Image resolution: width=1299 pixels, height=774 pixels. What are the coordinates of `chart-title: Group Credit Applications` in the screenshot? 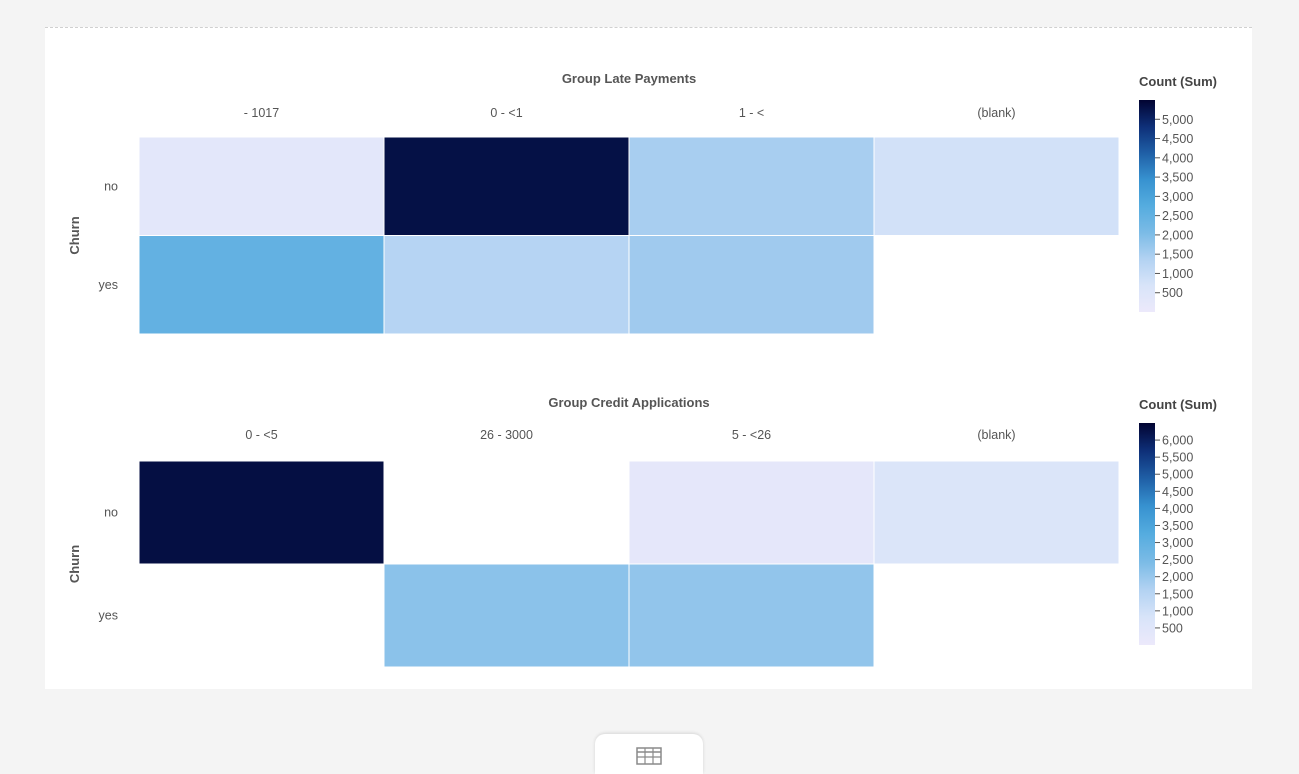 It's located at (628, 402).